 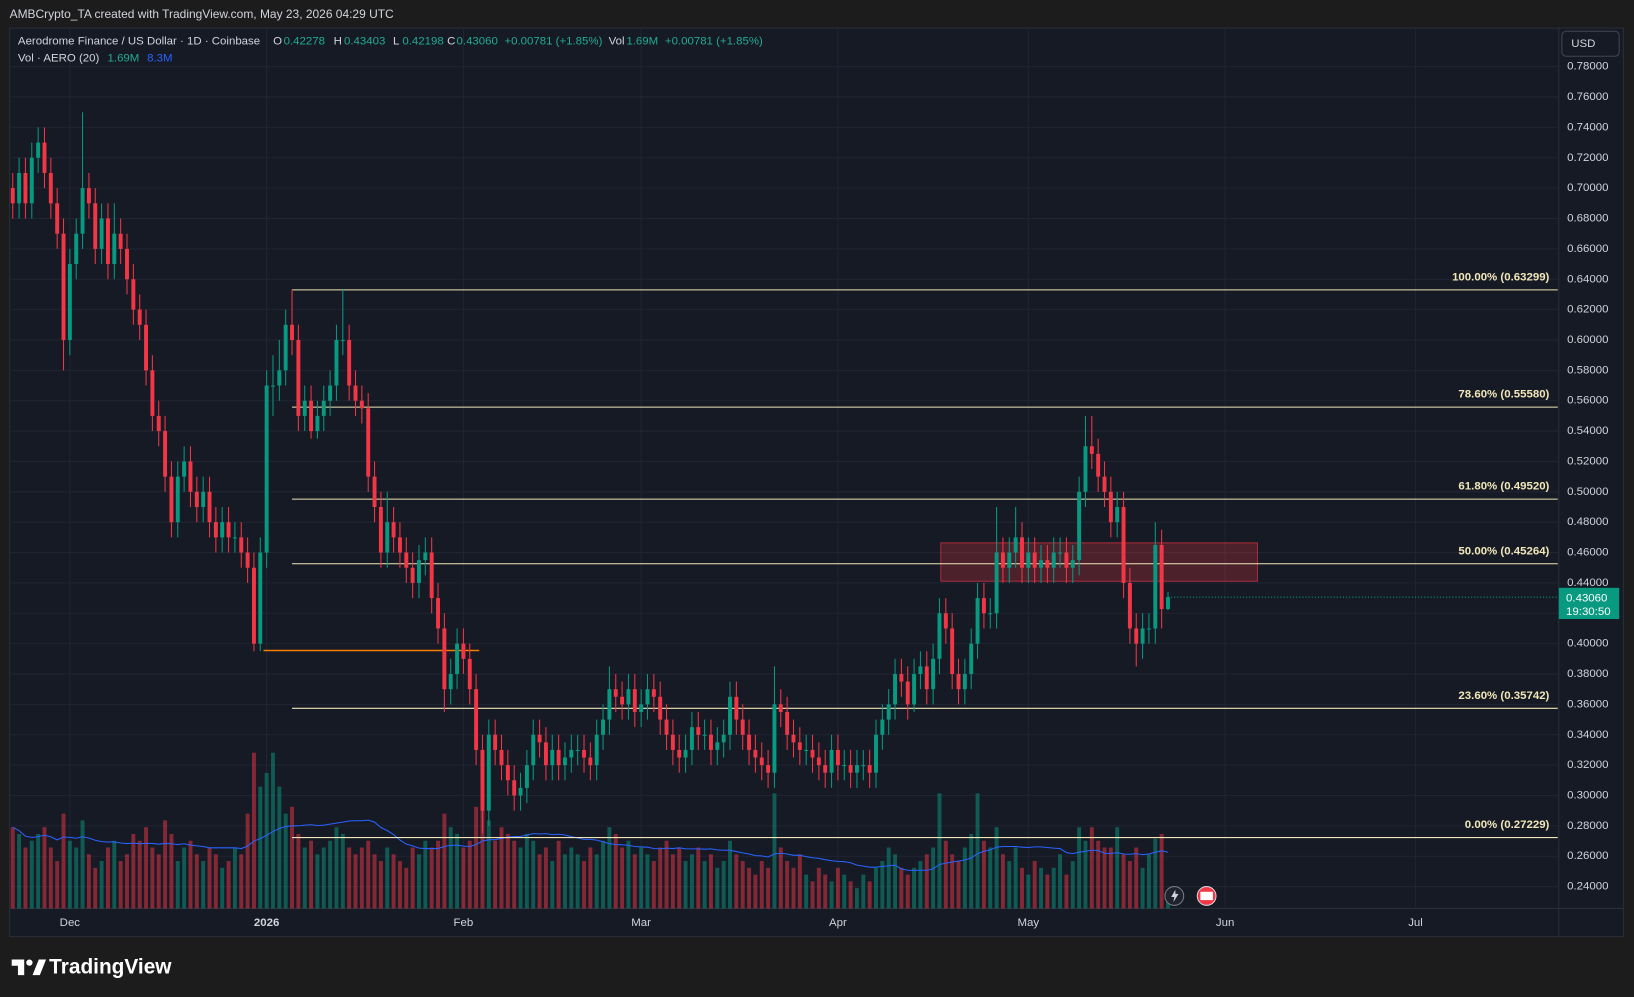 What do you see at coordinates (277, 42) in the screenshot?
I see `open-label: O` at bounding box center [277, 42].